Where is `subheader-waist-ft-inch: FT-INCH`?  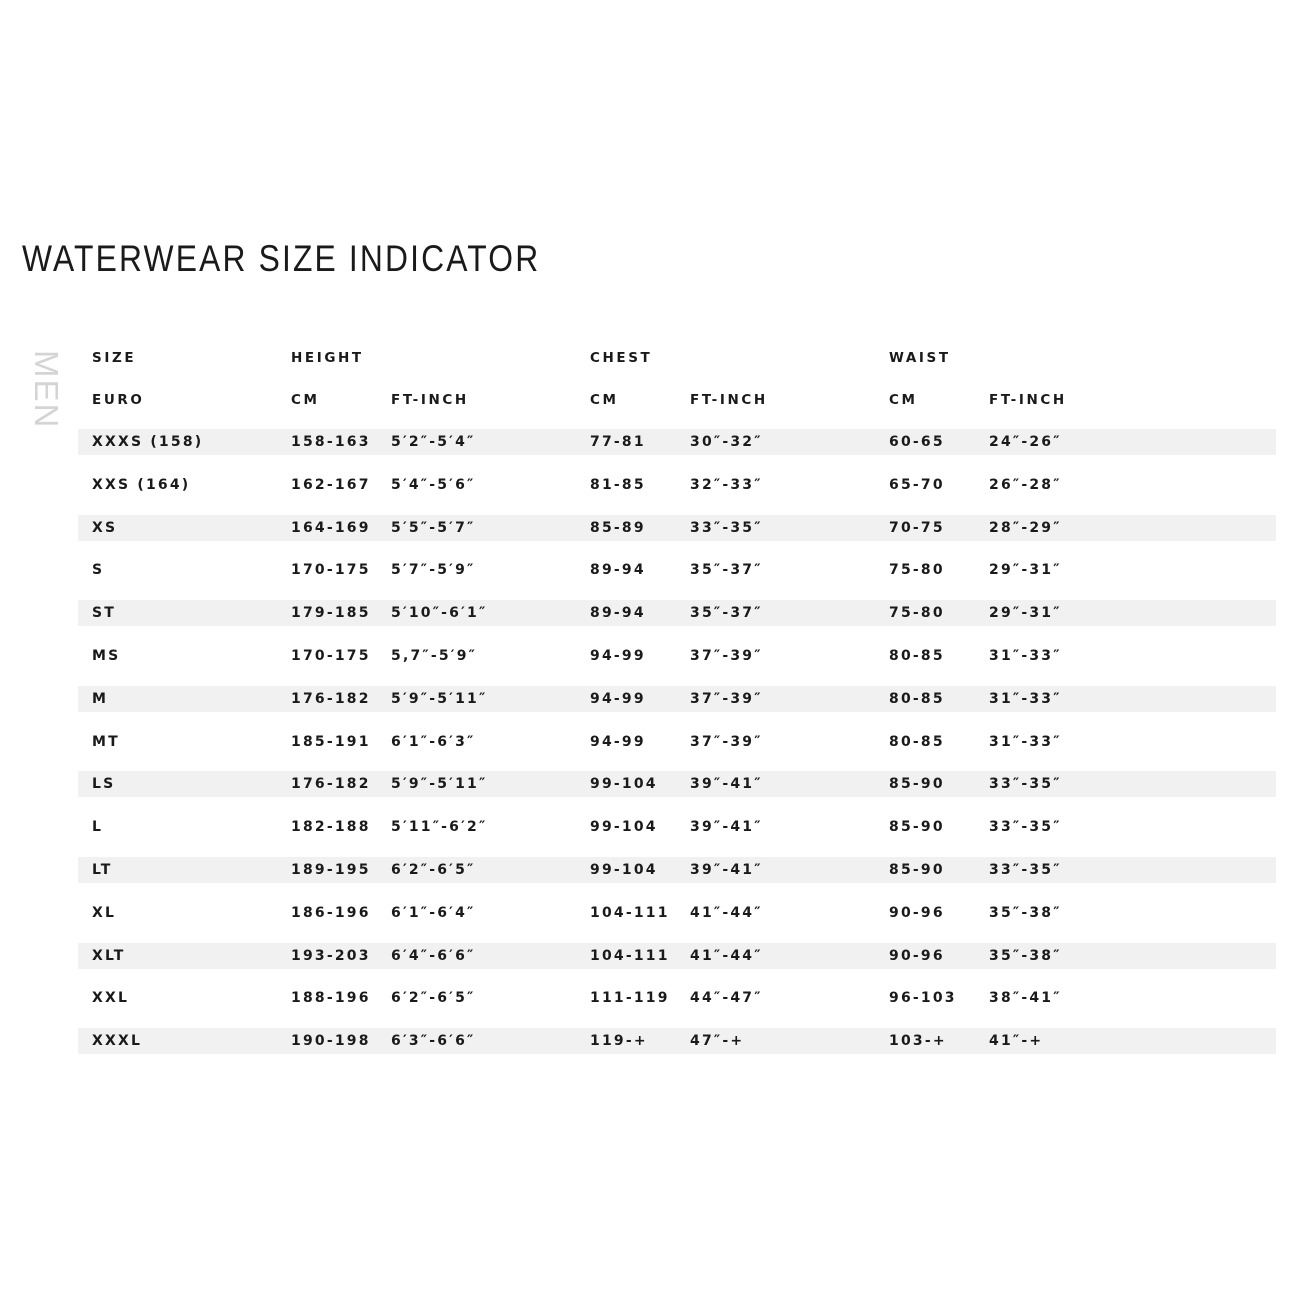 subheader-waist-ft-inch: FT-INCH is located at coordinates (1028, 400).